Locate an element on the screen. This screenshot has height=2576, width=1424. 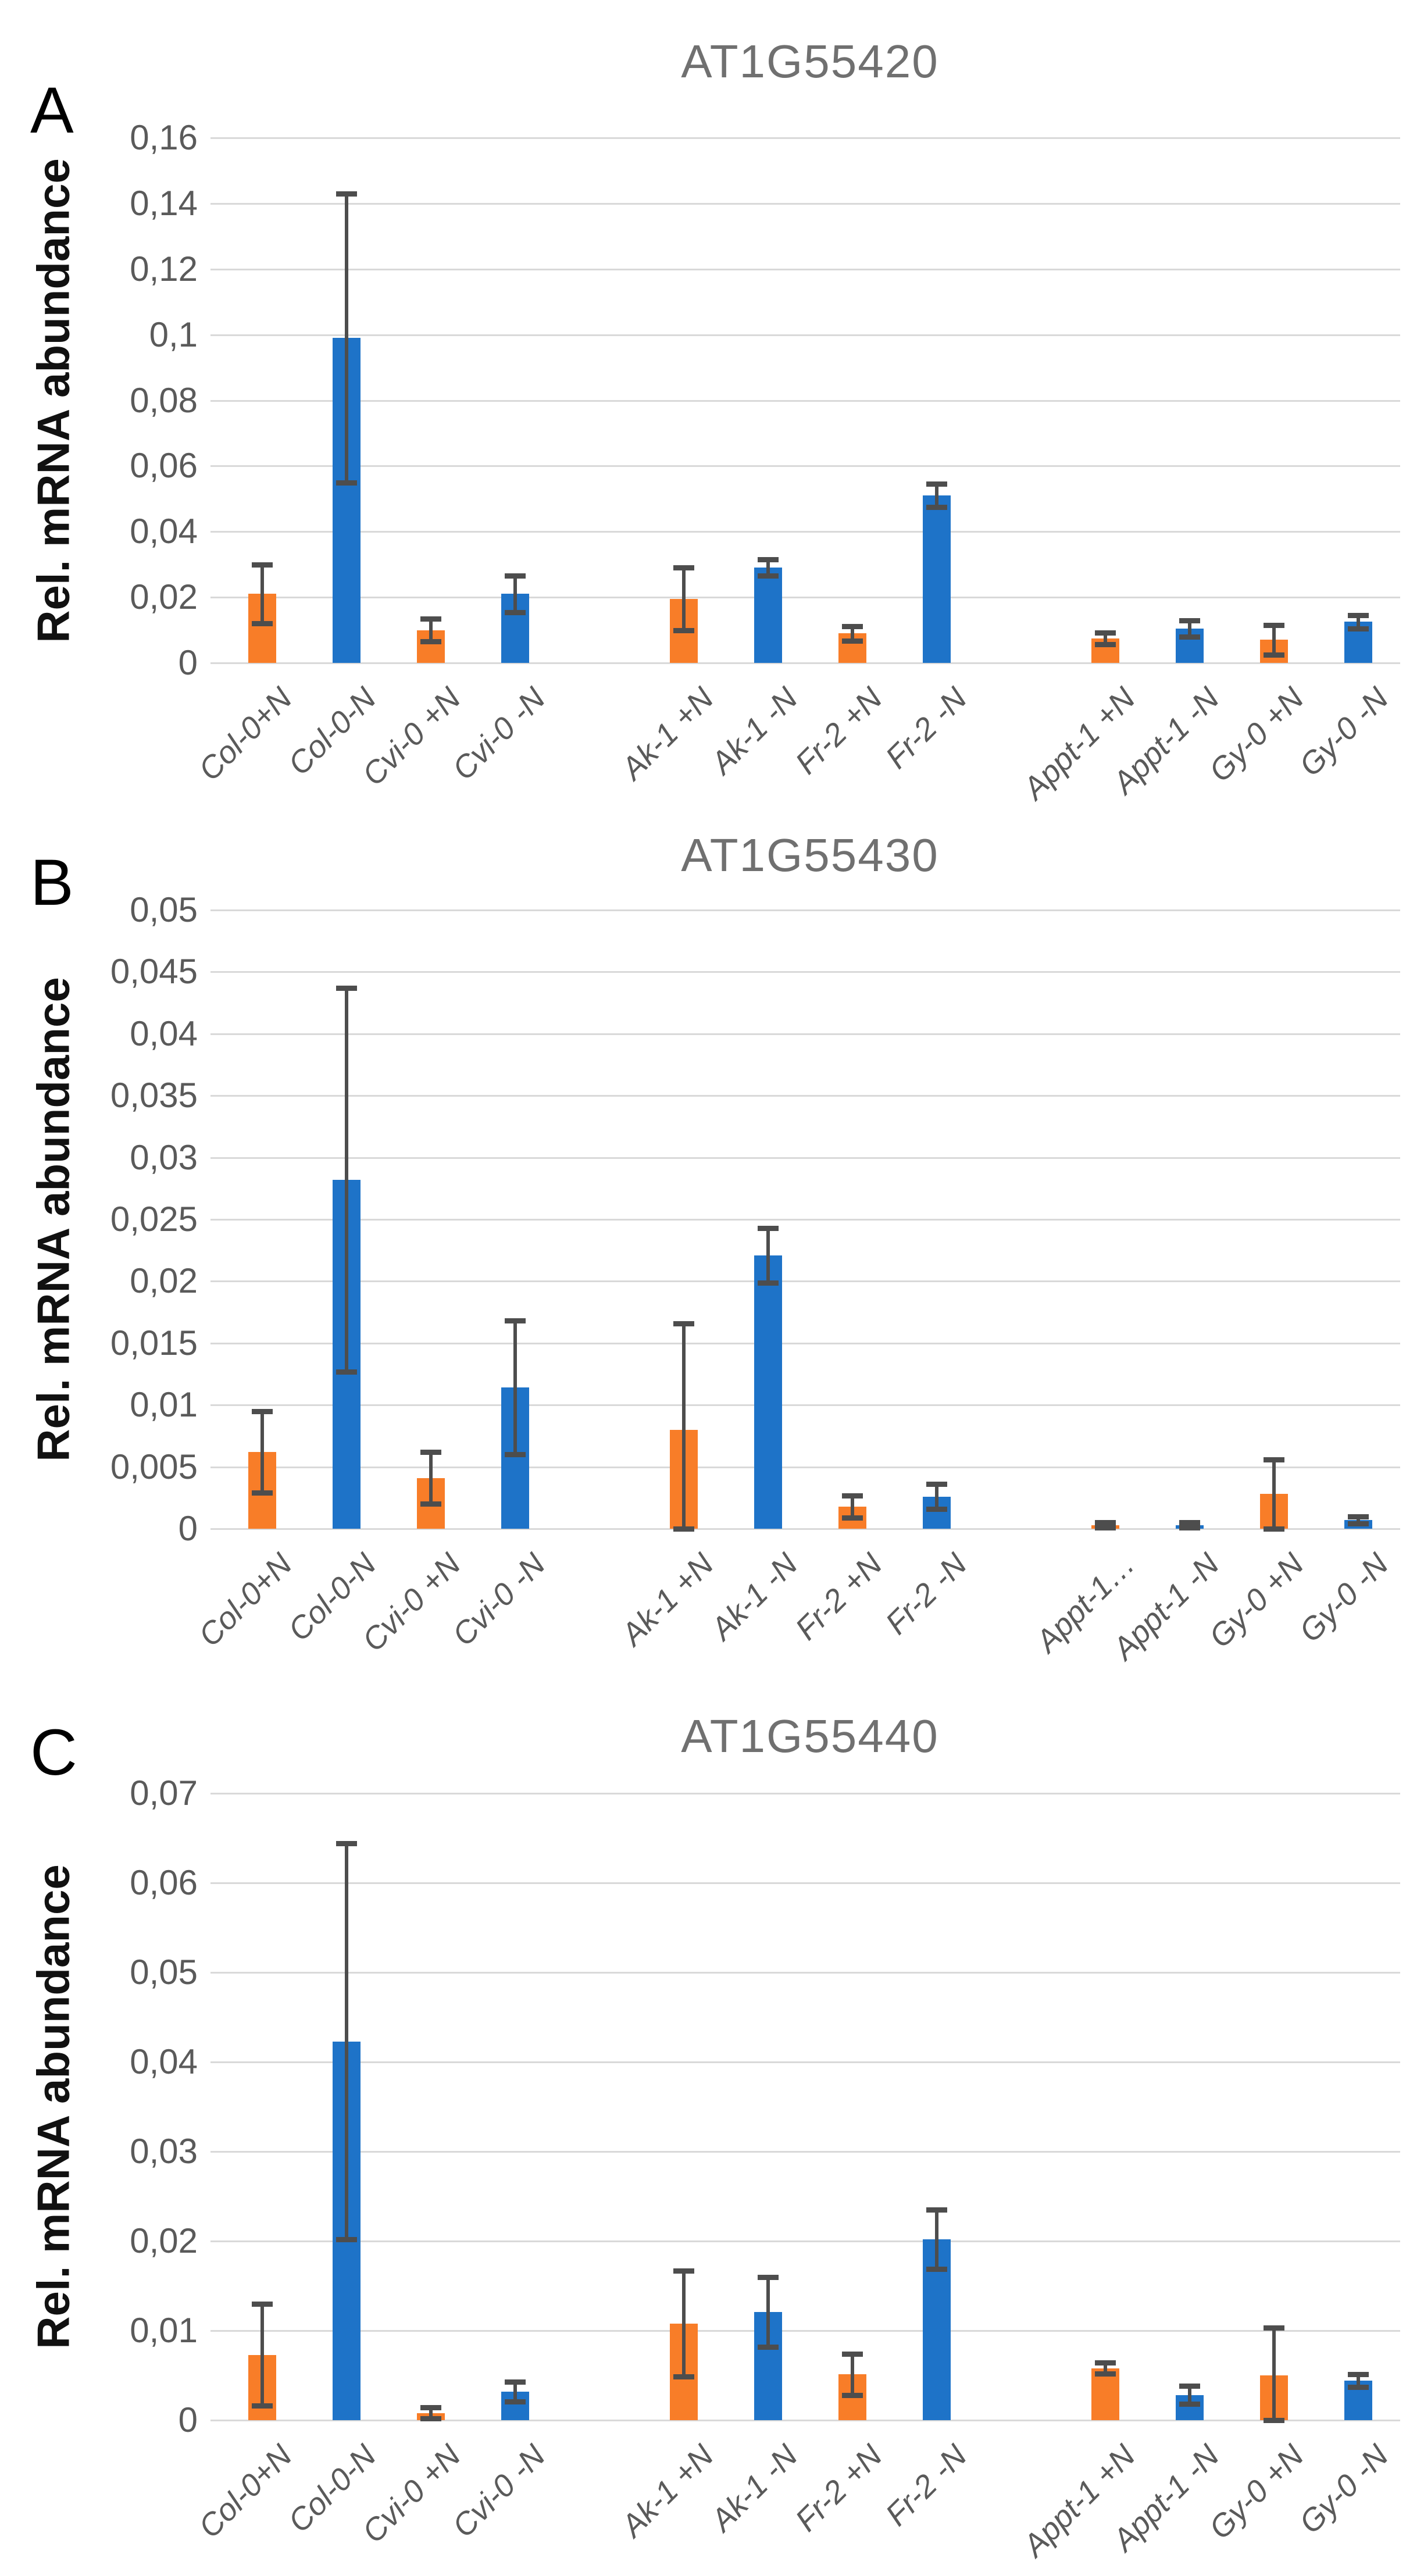
y-tick-label: 0,015 is located at coordinates (154, 1343).